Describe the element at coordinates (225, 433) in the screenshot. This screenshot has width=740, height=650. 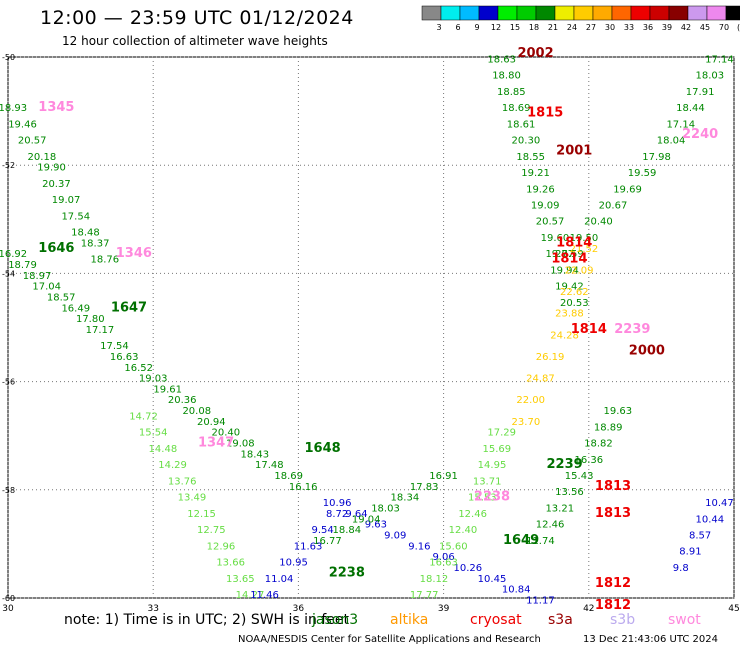
I see `data-point-label: 20.40` at that location.